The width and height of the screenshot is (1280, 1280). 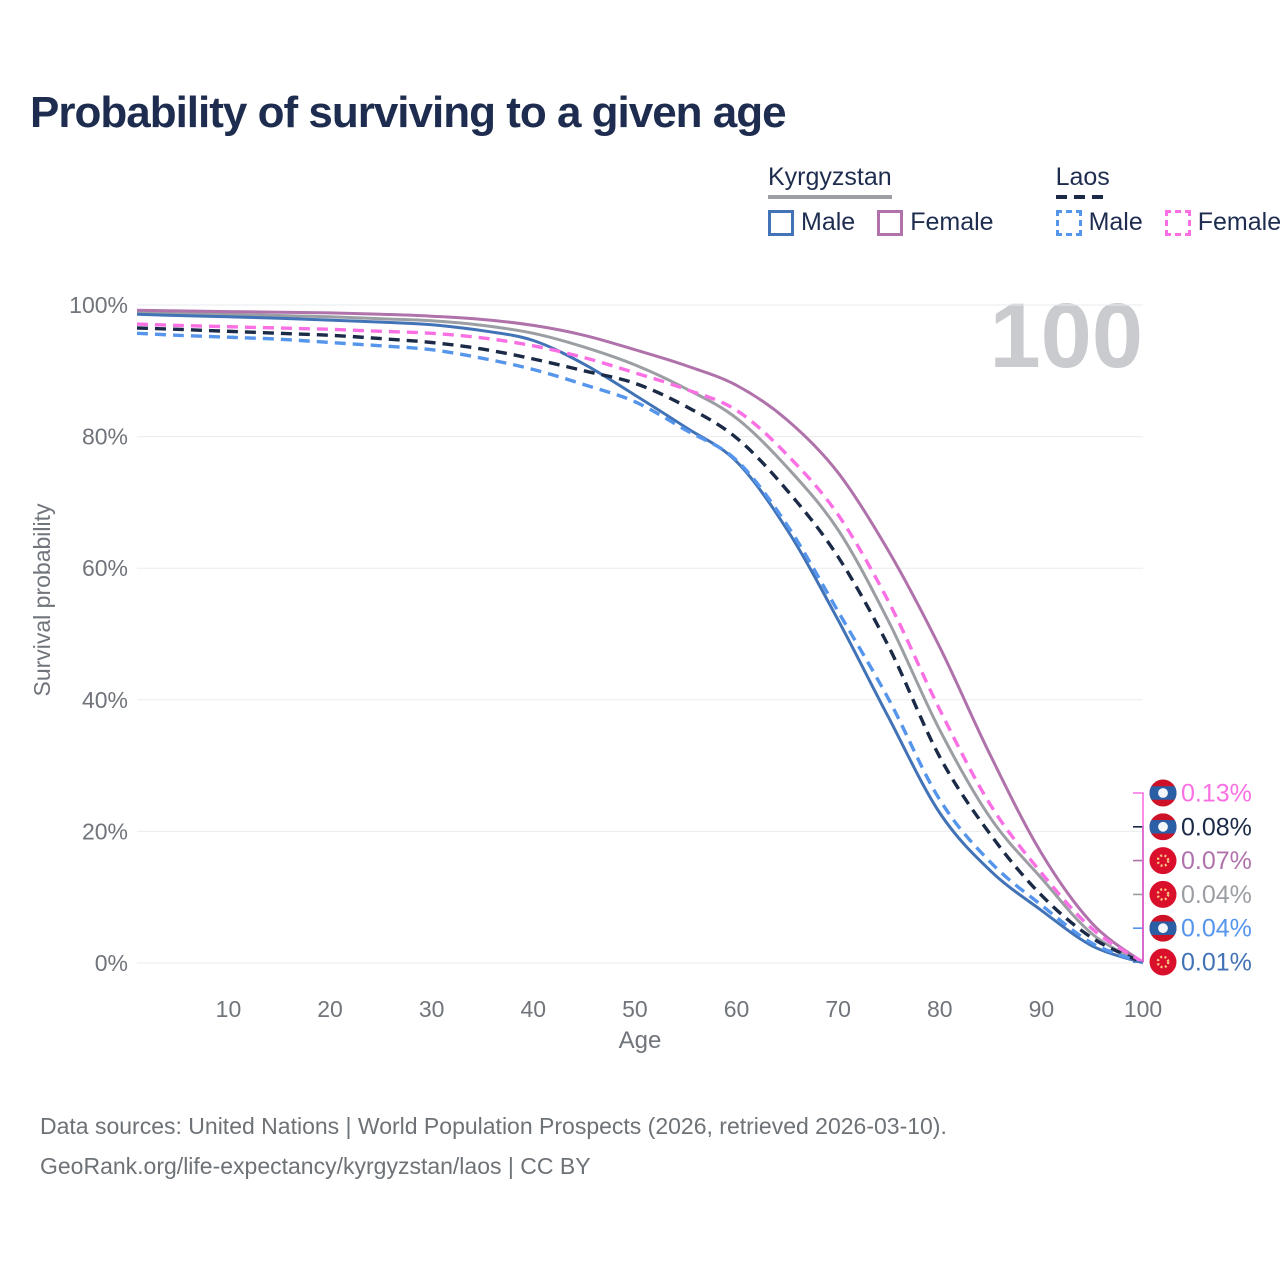 What do you see at coordinates (737, 1009) in the screenshot?
I see `x-tick-label: 60` at bounding box center [737, 1009].